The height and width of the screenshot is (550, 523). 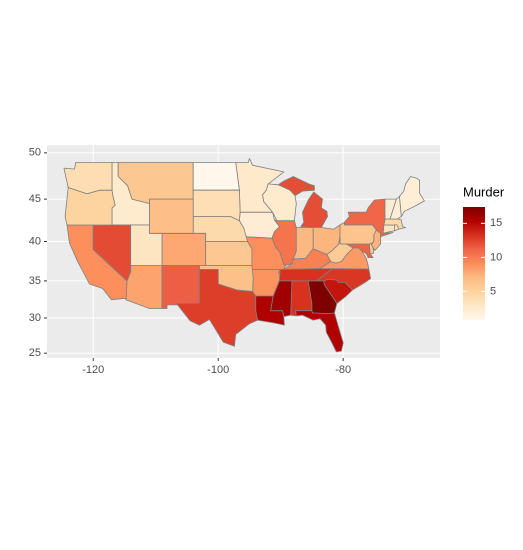 What do you see at coordinates (35, 199) in the screenshot?
I see `y-tick-label: 45` at bounding box center [35, 199].